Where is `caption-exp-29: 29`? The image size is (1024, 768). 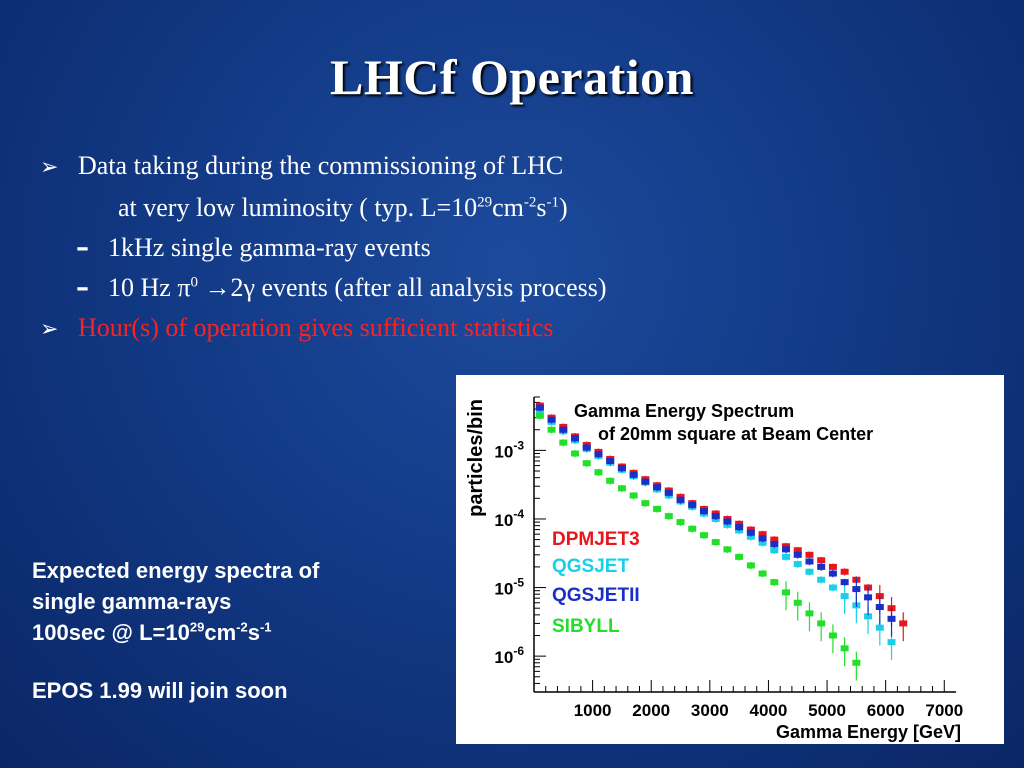
caption-exp-29: 29 is located at coordinates (197, 627).